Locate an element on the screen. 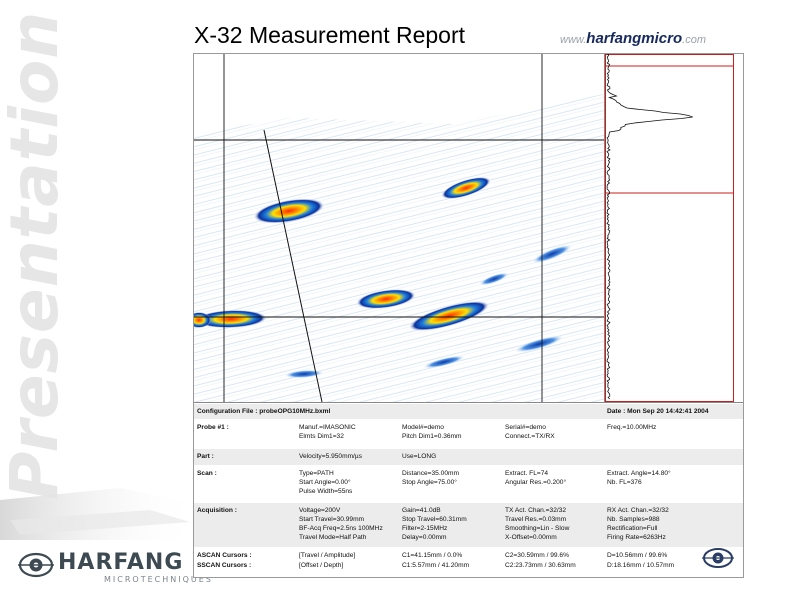 This screenshot has height=600, width=800. acq-rx-act: RX Act. Chan.=32/32 is located at coordinates (638, 510).